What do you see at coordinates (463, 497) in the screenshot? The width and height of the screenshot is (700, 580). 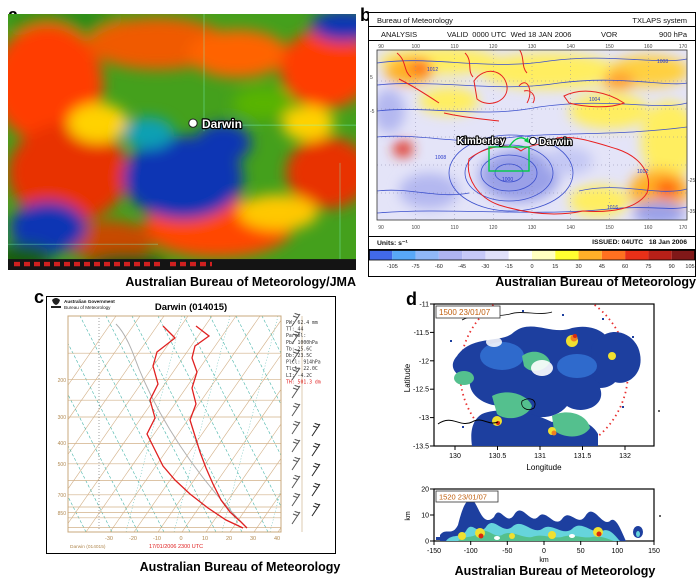 I see `time-stamp-bottom: 1520 23/01/07` at bounding box center [463, 497].